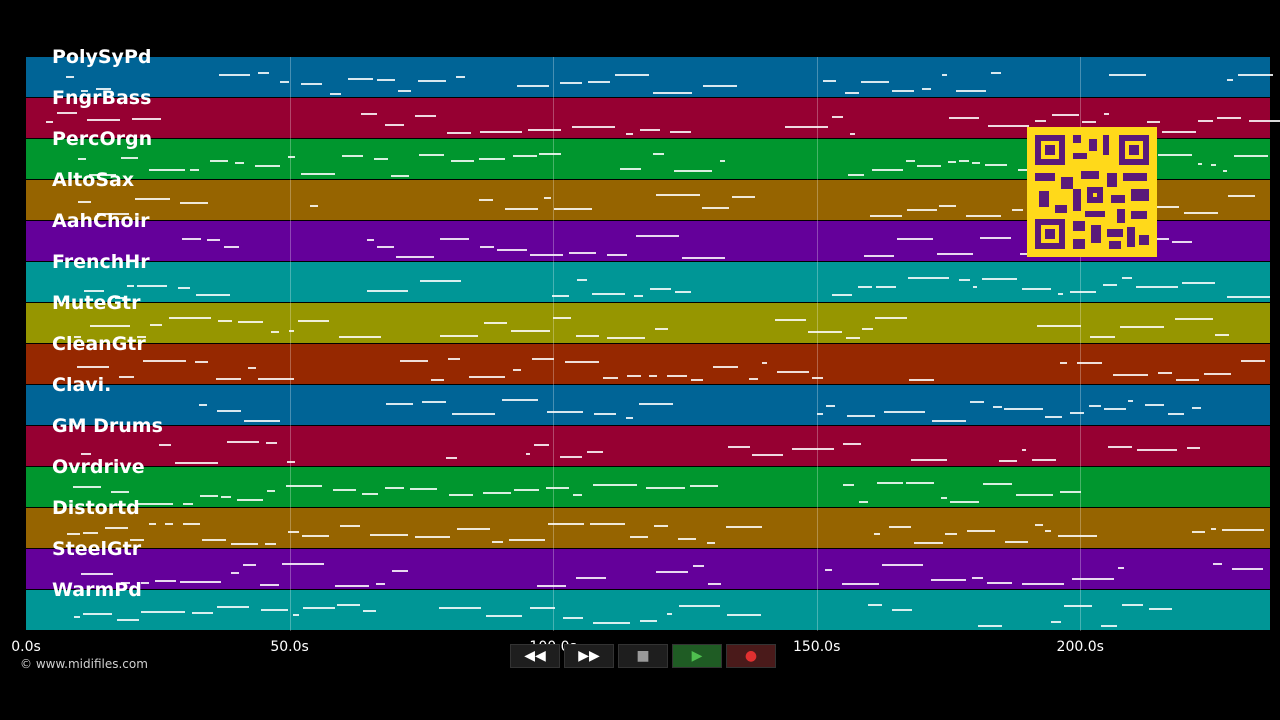  What do you see at coordinates (643, 656) in the screenshot?
I see `stop-button: ■` at bounding box center [643, 656].